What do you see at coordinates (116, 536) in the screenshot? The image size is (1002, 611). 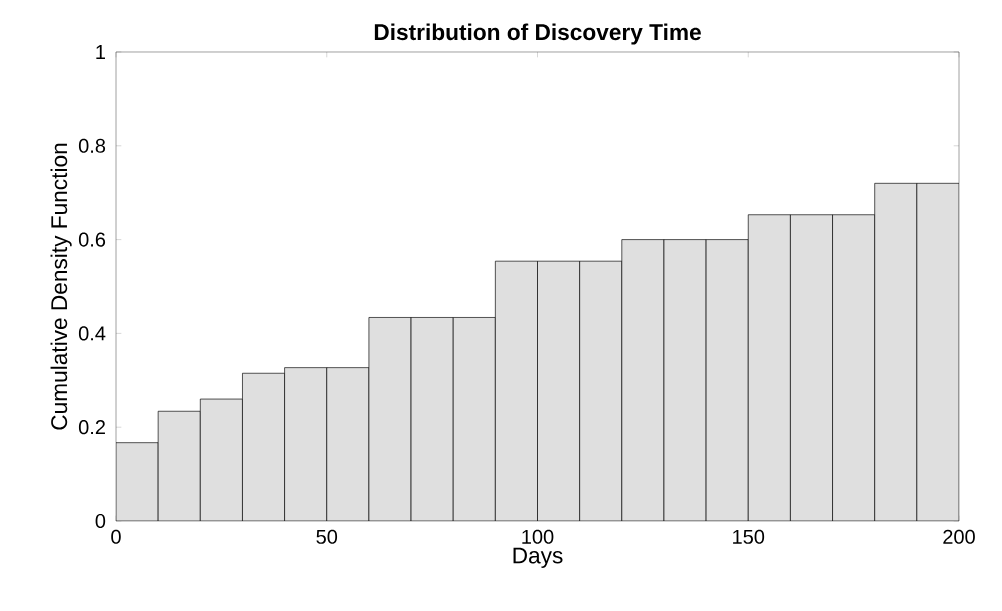 I see `x-tick-label: 0` at bounding box center [116, 536].